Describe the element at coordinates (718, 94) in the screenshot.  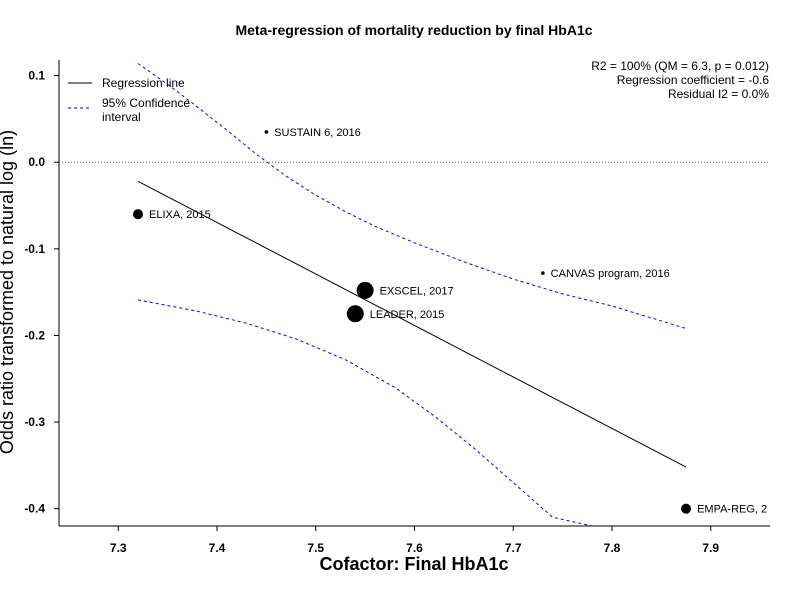
I see `stats-residual: Residual I2 = 0.0%` at that location.